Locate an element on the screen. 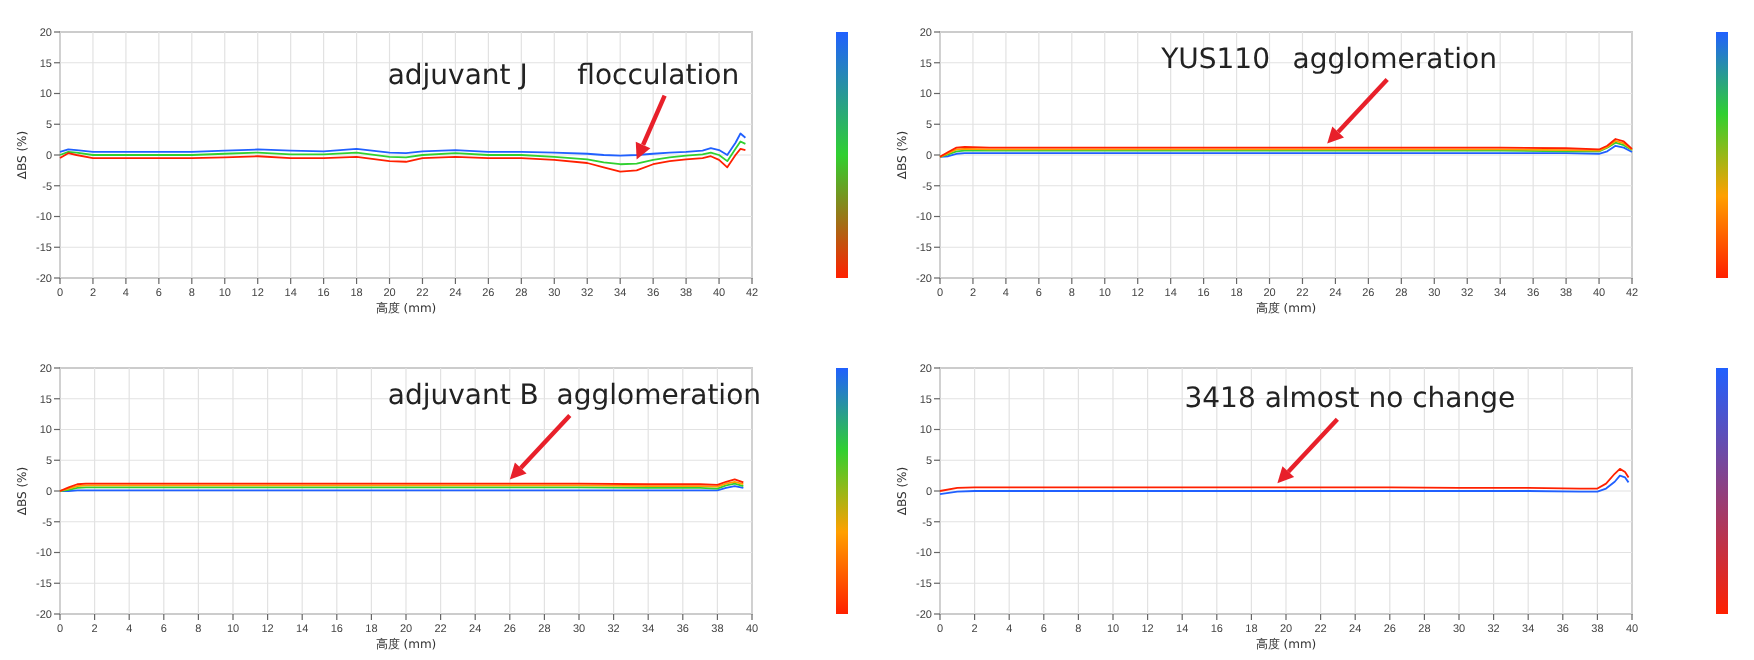  annotation: YUS110 is located at coordinates (1215, 59).